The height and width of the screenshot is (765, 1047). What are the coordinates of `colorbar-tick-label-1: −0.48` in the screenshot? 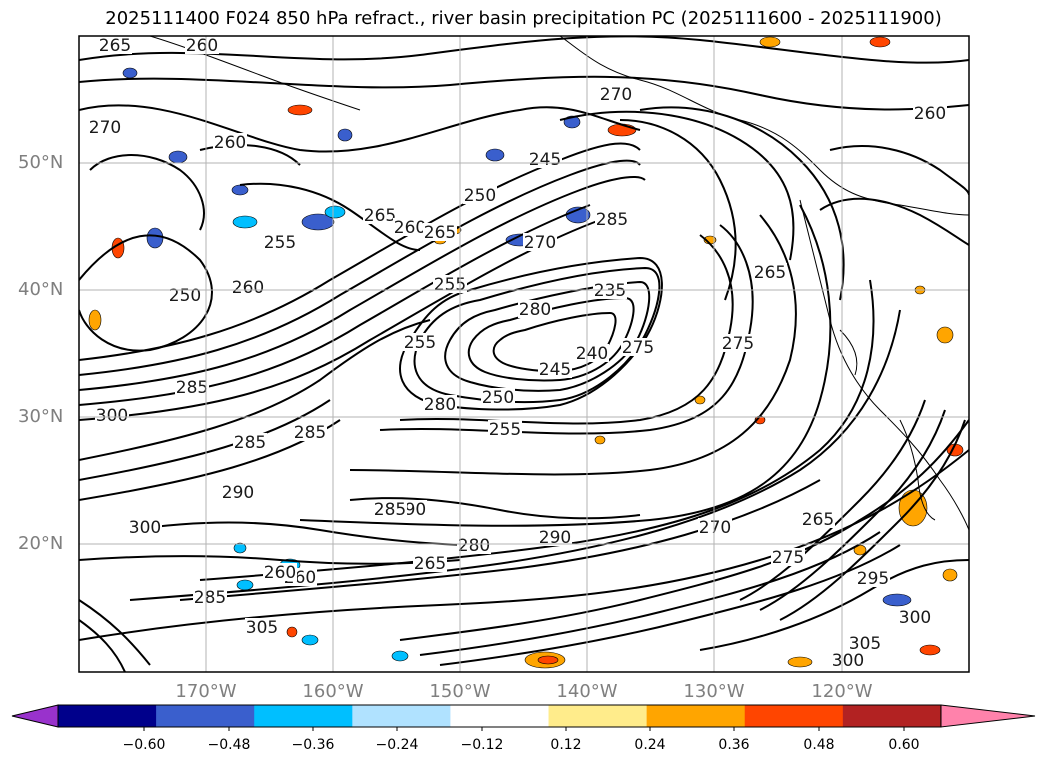 It's located at (229, 745).